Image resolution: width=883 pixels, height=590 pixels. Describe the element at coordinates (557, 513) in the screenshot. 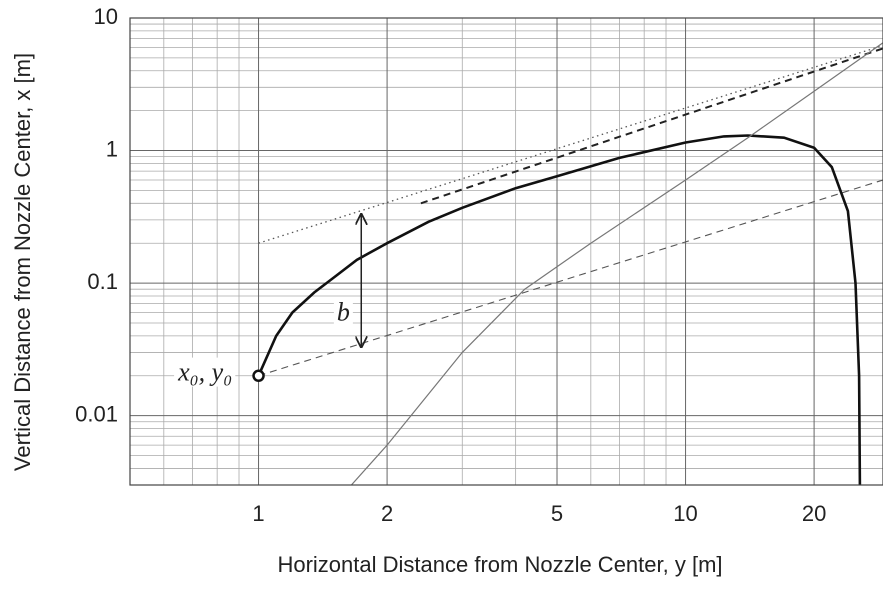

I see `x-tick-label: 5` at that location.